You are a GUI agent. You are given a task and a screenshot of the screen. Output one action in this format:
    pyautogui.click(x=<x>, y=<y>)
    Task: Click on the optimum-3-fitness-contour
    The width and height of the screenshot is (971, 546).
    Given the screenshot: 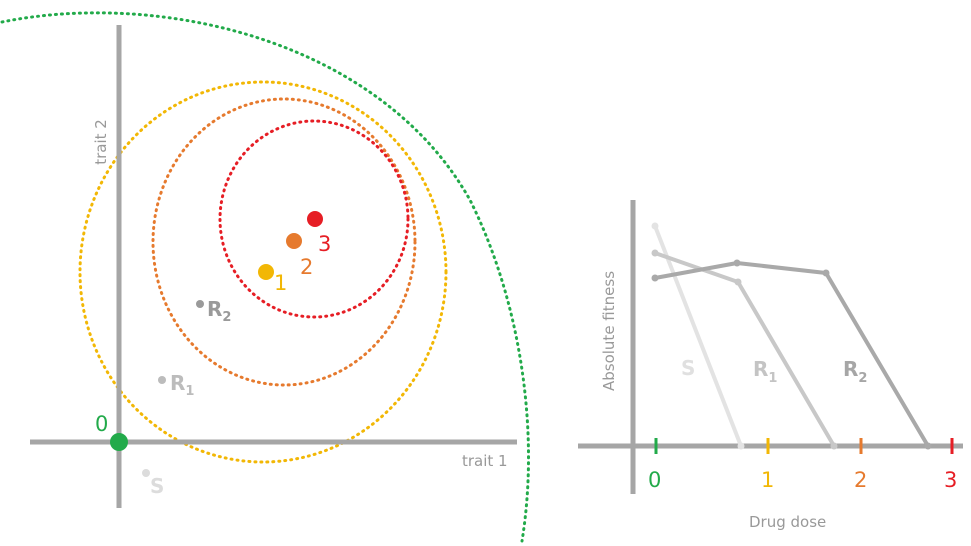 What is the action you would take?
    pyautogui.click(x=314, y=219)
    